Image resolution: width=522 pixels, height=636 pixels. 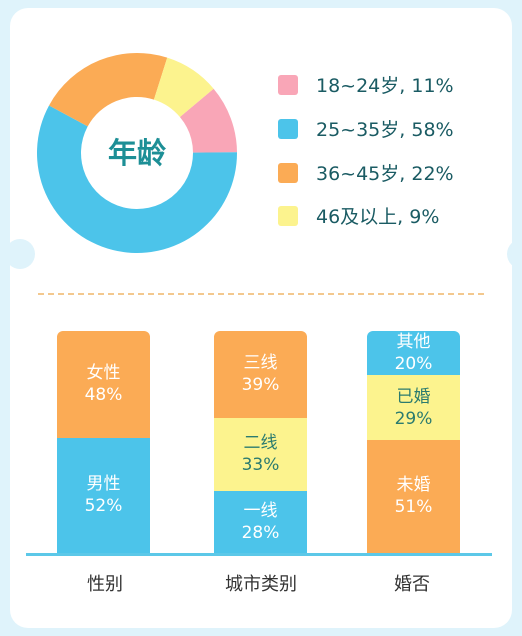 I want to click on dashed-divider, so click(x=261, y=294).